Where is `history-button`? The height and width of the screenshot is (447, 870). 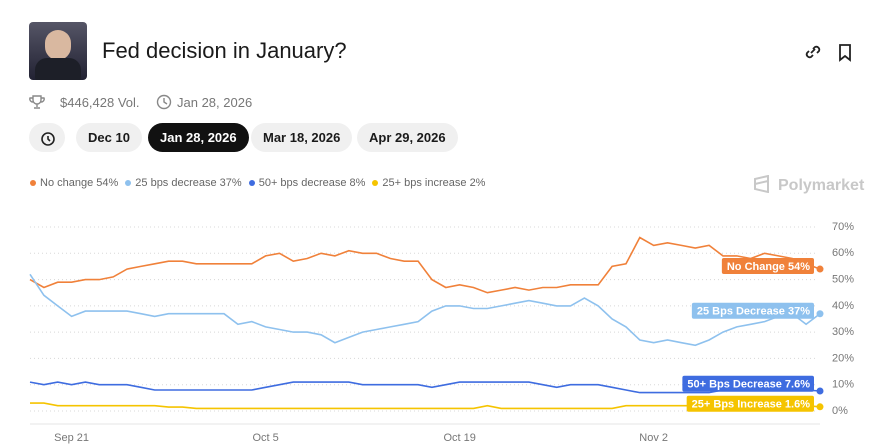 history-button is located at coordinates (47, 137).